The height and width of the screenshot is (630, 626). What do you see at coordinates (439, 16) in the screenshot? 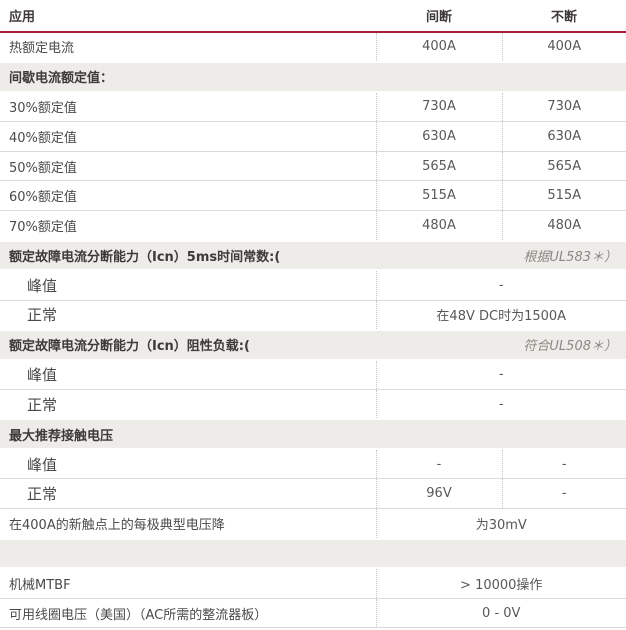
I see `header-intermittent: 间断` at bounding box center [439, 16].